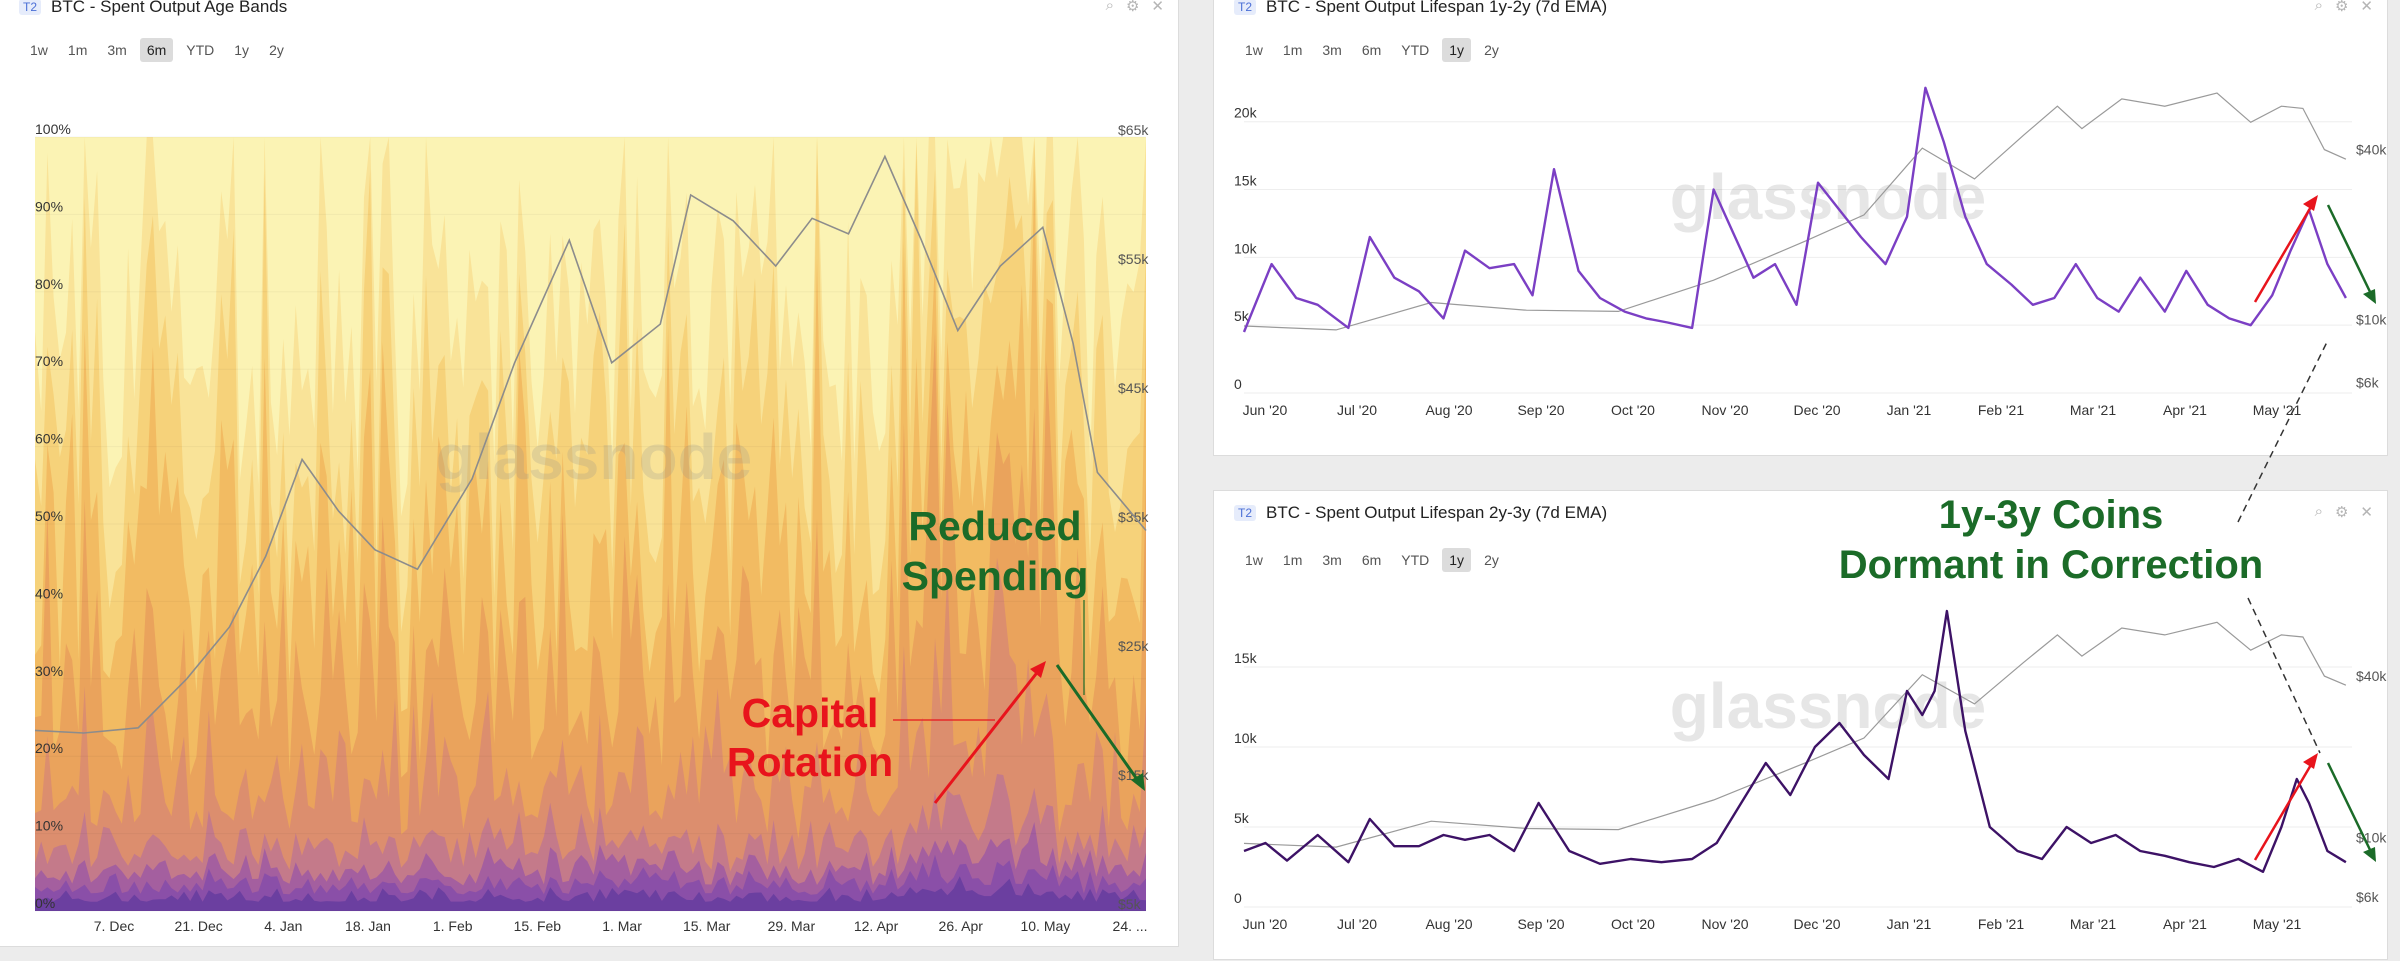 The height and width of the screenshot is (961, 2400). What do you see at coordinates (707, 926) in the screenshot?
I see `x-tick-label: 15. Mar` at bounding box center [707, 926].